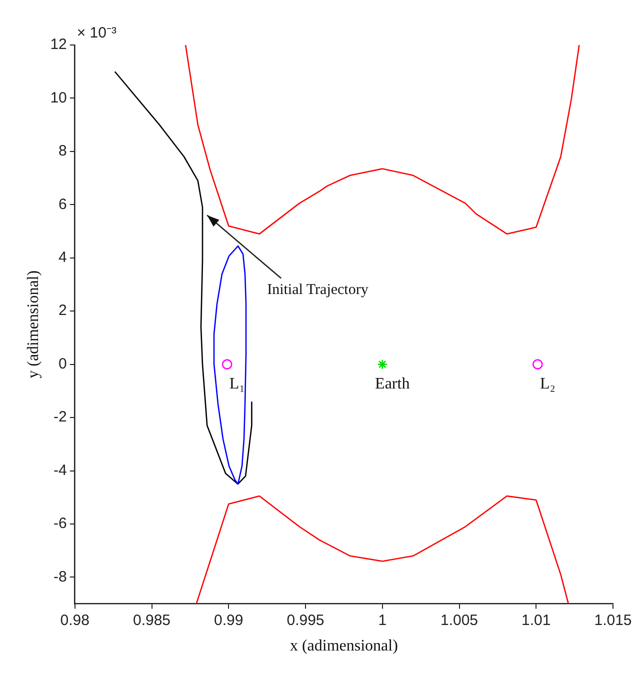 Image resolution: width=638 pixels, height=675 pixels. I want to click on y-axis-title: y (adimensional), so click(33, 324).